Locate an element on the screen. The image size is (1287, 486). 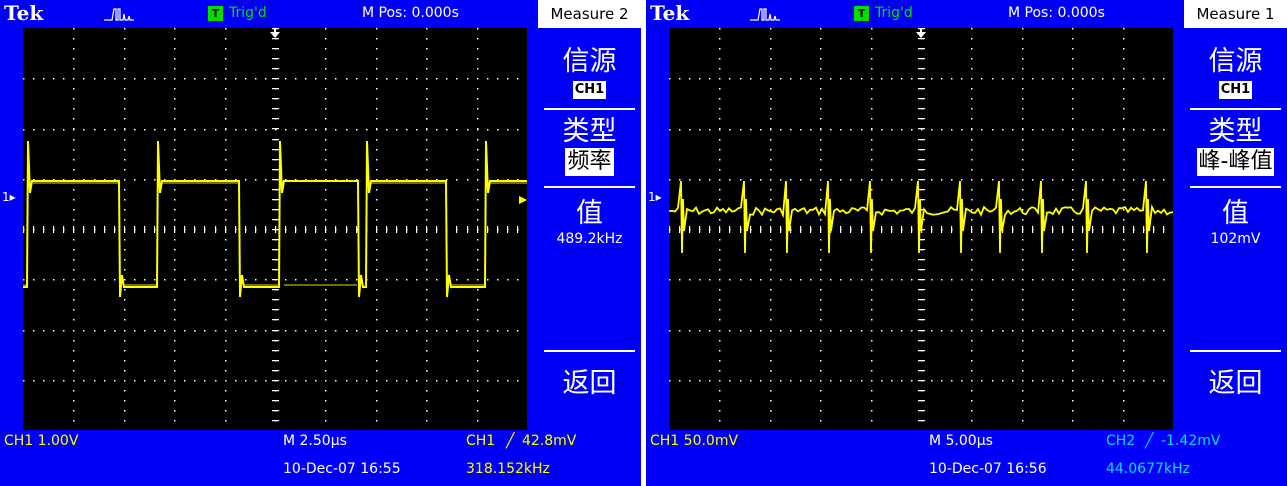
menu-type: 类型 峰-峰值 is located at coordinates (1235, 146).